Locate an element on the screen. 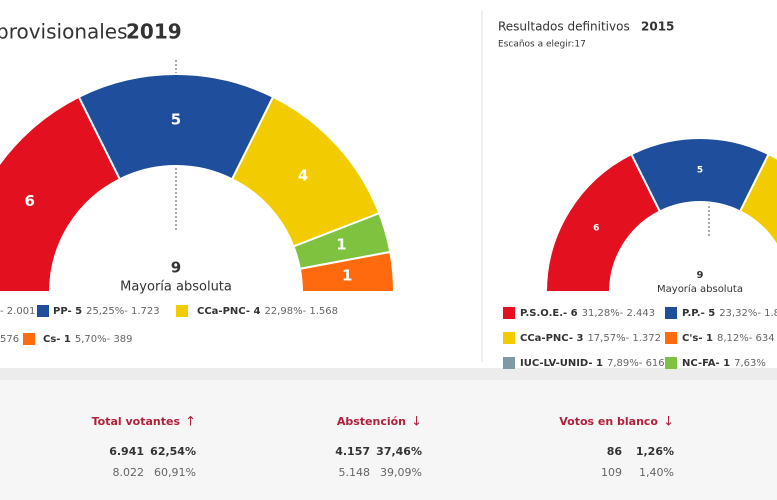 This screenshot has height=500, width=777. stat-current-pct: 37,46% is located at coordinates (399, 451).